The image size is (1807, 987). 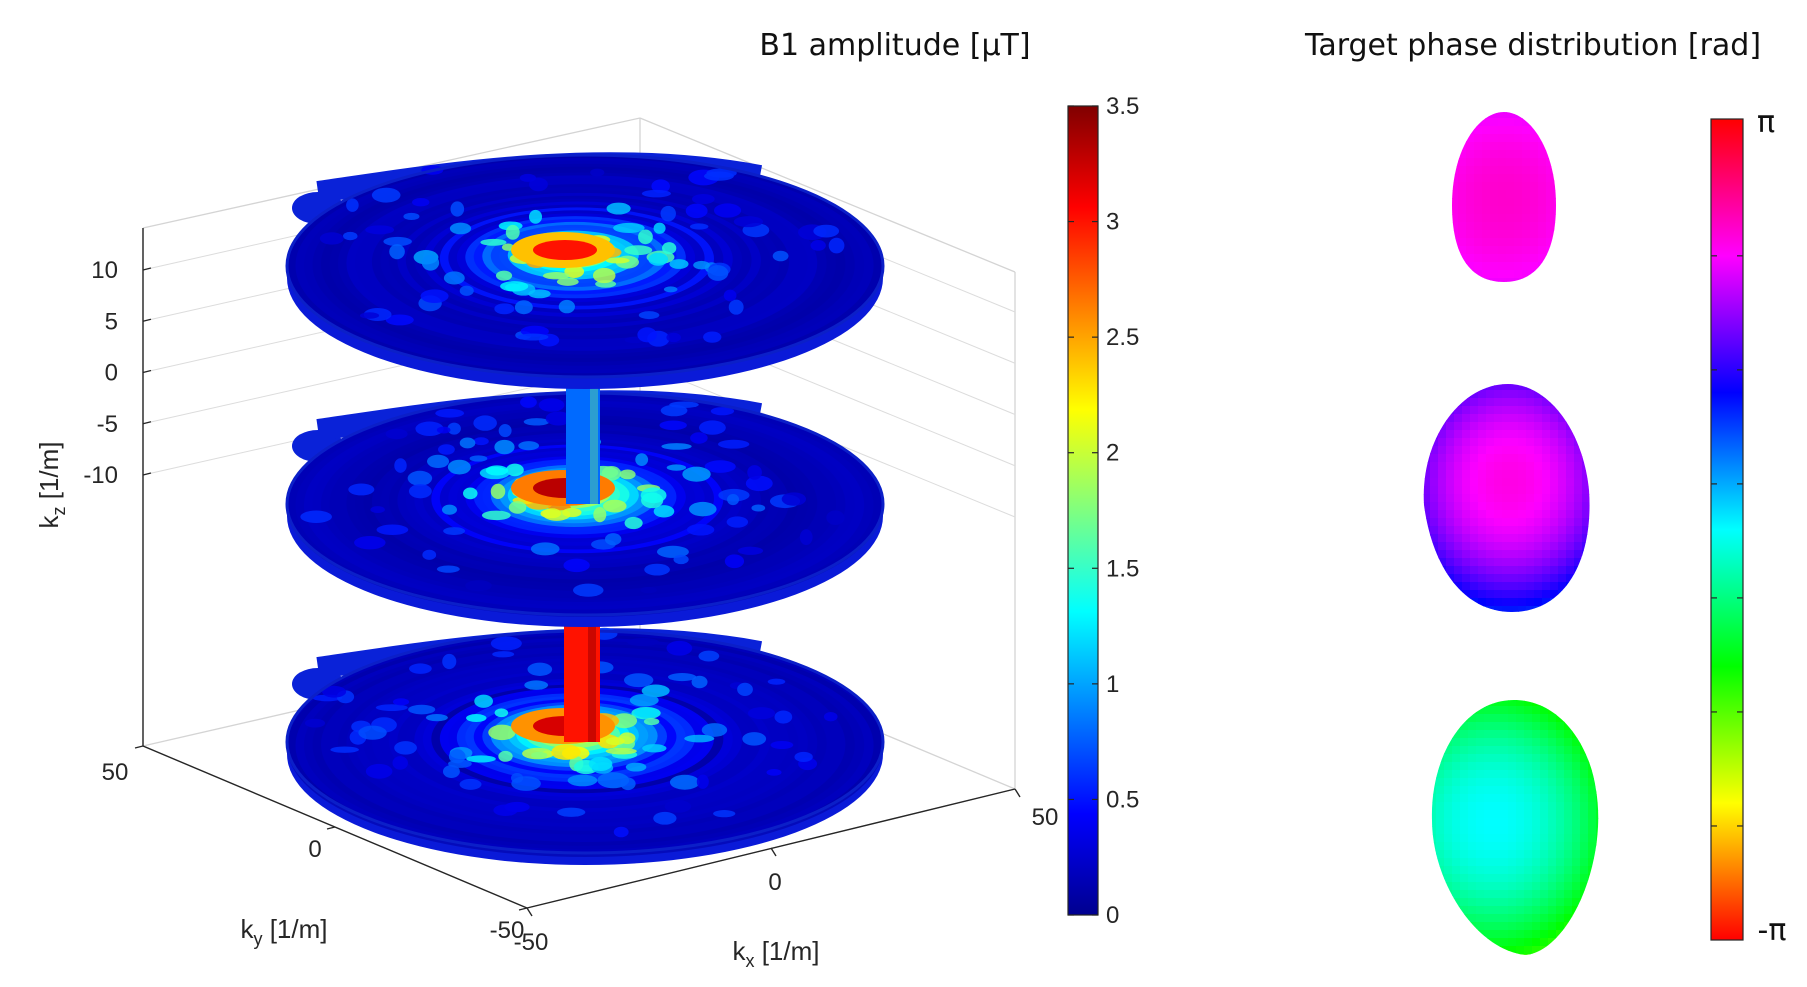 I want to click on y-axis-label: ky [1/m], so click(x=283, y=931).